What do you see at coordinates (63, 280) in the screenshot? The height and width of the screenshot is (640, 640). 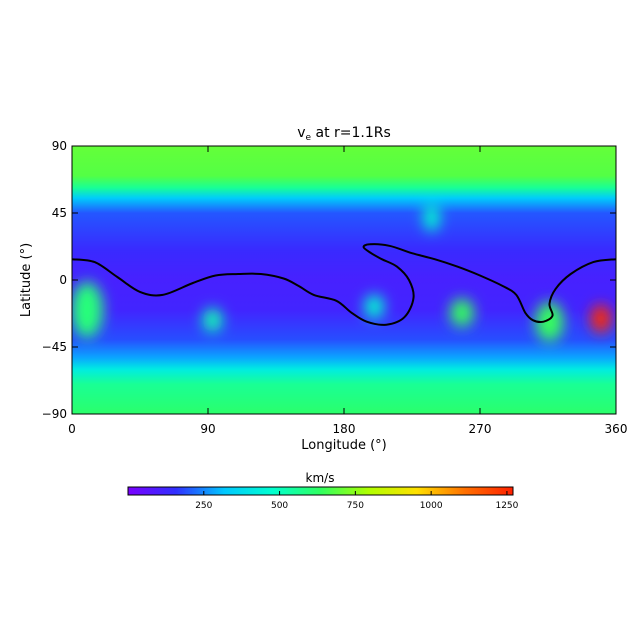 I see `y-tick-label: 0` at bounding box center [63, 280].